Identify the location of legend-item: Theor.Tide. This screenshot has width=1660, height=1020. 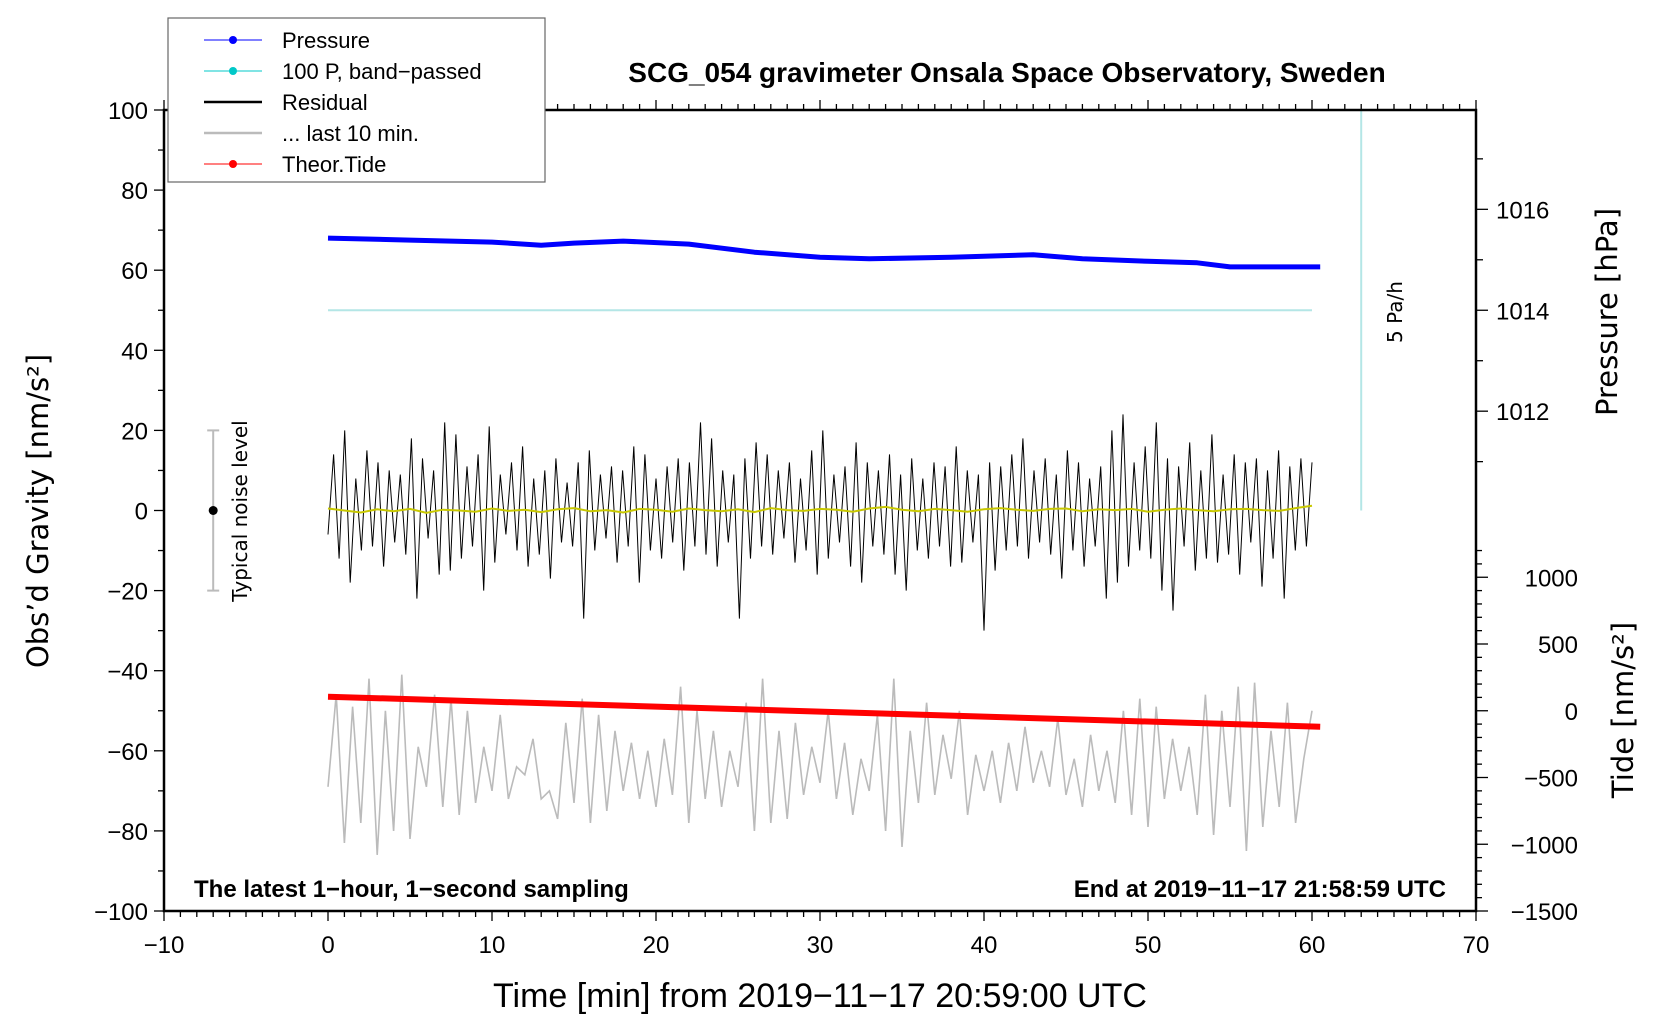
(295, 164).